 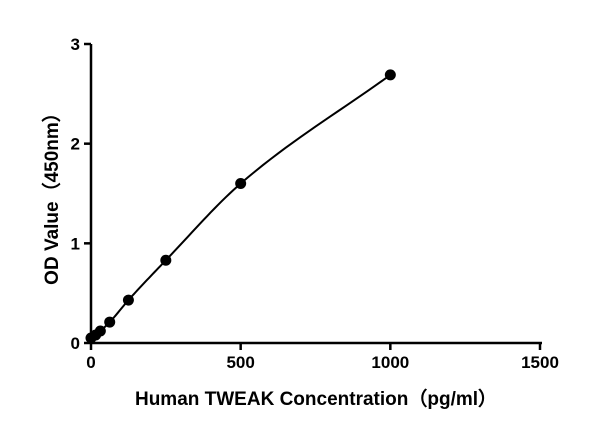 What do you see at coordinates (90, 362) in the screenshot?
I see `x-tick-label-0: 0` at bounding box center [90, 362].